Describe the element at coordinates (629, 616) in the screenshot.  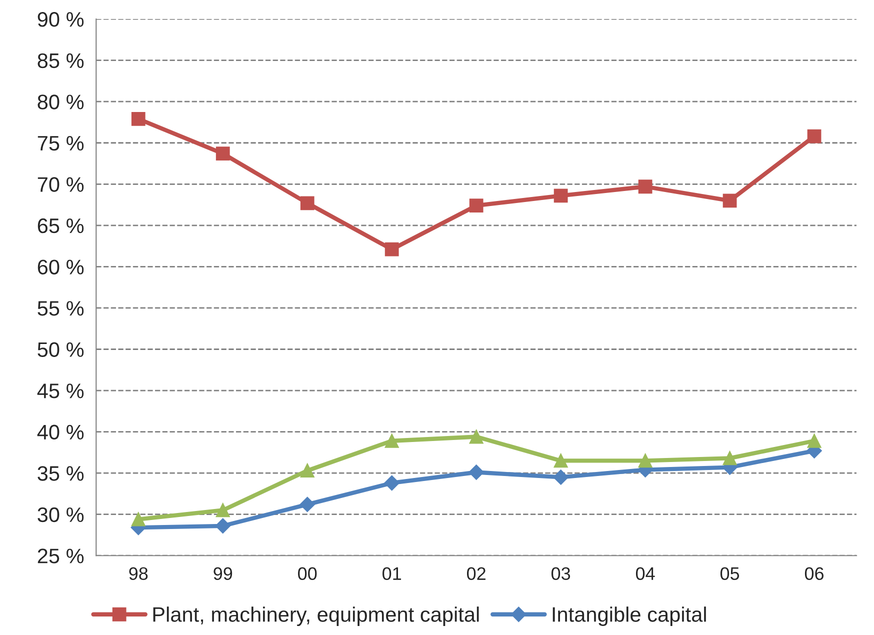
I see `legend-label: Intangible capital` at that location.